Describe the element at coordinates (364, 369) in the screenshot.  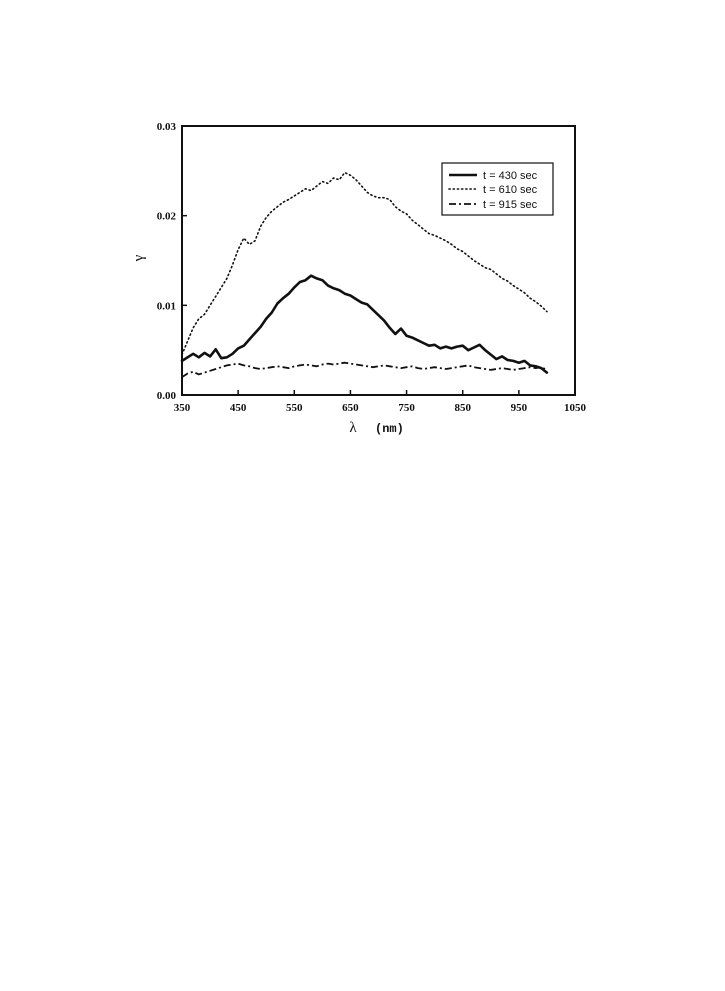
I see `series-line-dash-dot` at that location.